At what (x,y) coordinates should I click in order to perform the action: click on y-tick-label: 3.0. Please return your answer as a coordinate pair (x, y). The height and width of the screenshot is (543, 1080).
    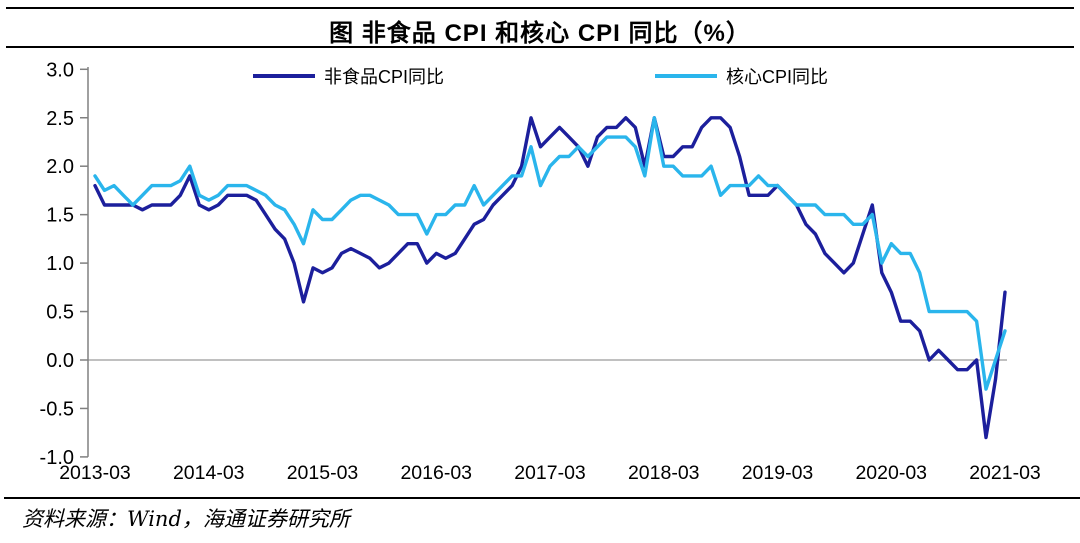
    Looking at the image, I should click on (60, 70).